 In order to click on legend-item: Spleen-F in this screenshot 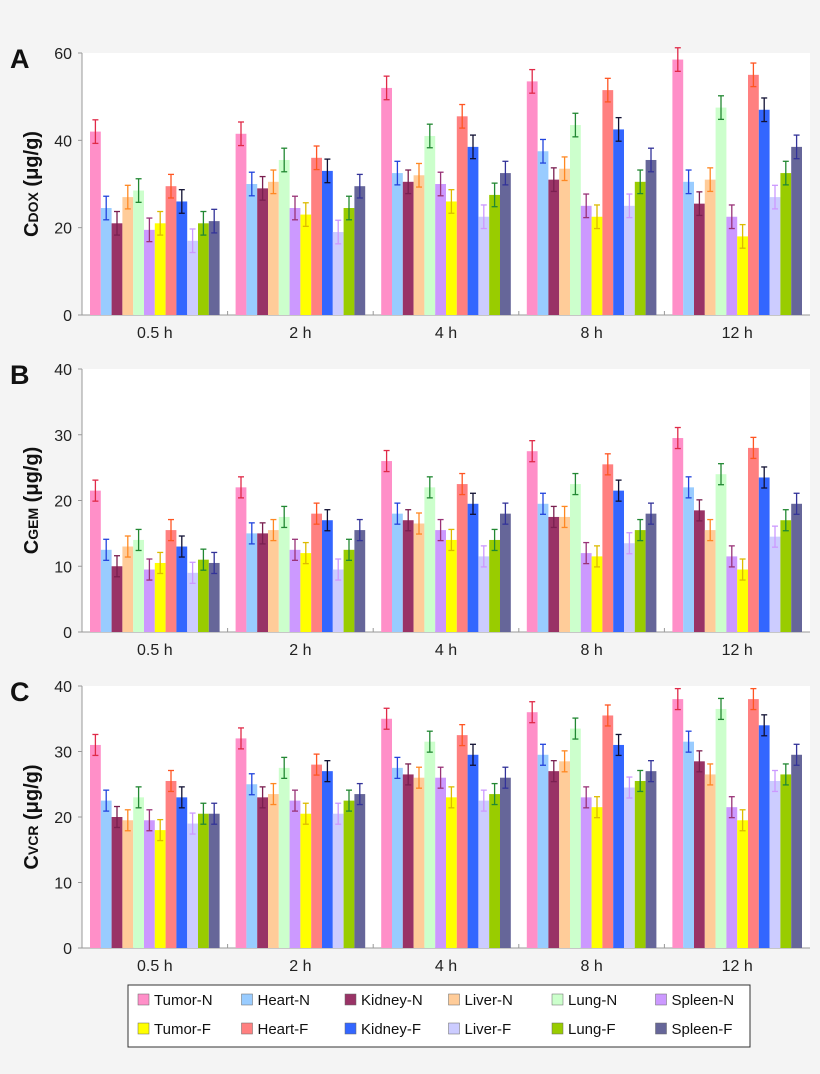, I will do `click(693, 1029)`.